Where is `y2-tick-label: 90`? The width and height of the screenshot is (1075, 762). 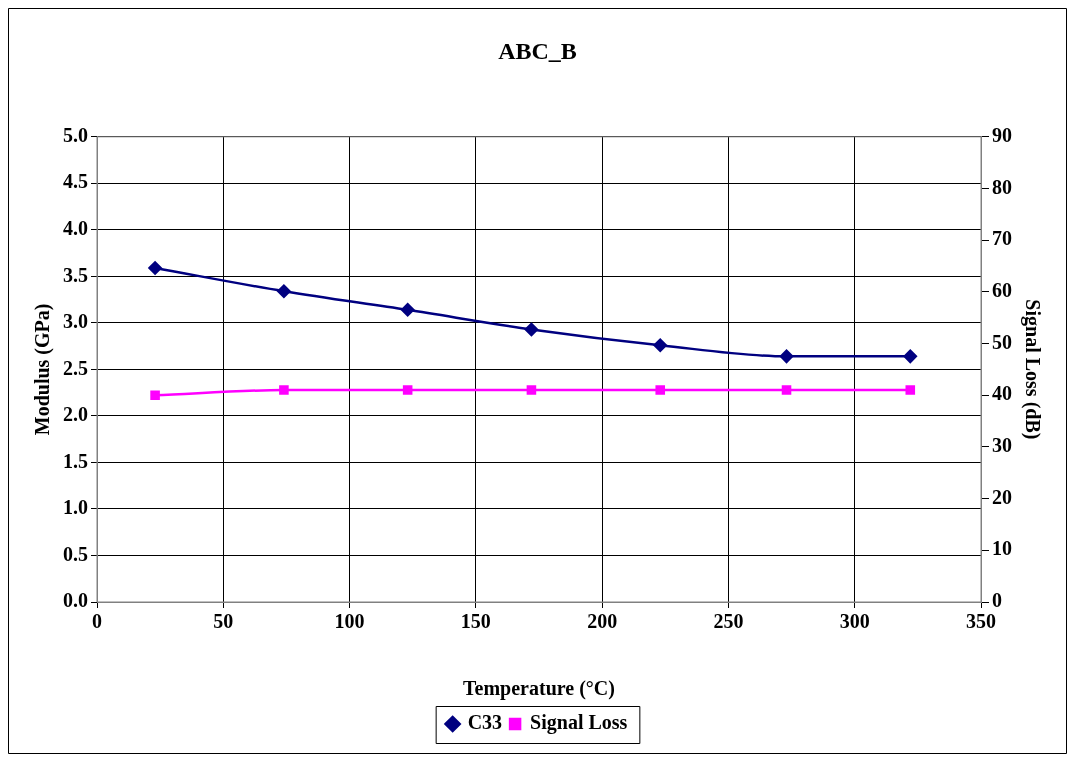
y2-tick-label: 90 is located at coordinates (1002, 134).